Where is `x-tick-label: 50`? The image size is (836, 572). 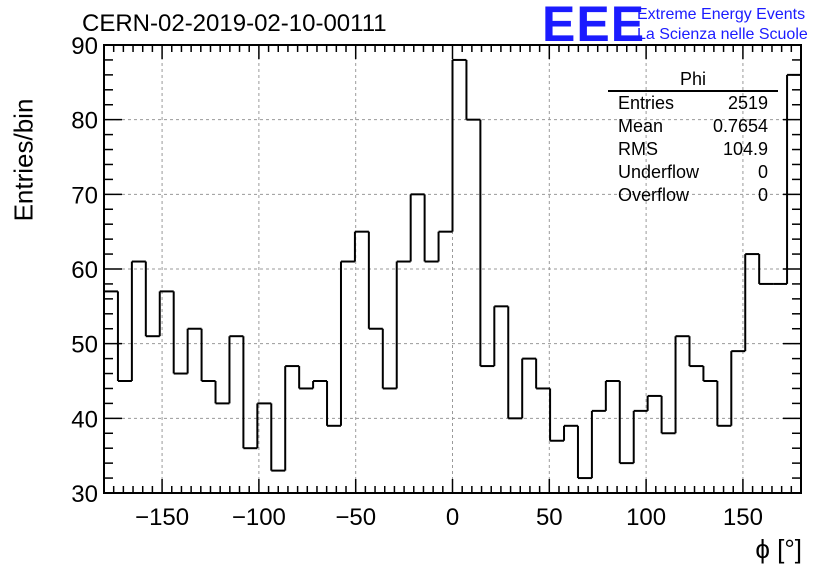
x-tick-label: 50 is located at coordinates (549, 517).